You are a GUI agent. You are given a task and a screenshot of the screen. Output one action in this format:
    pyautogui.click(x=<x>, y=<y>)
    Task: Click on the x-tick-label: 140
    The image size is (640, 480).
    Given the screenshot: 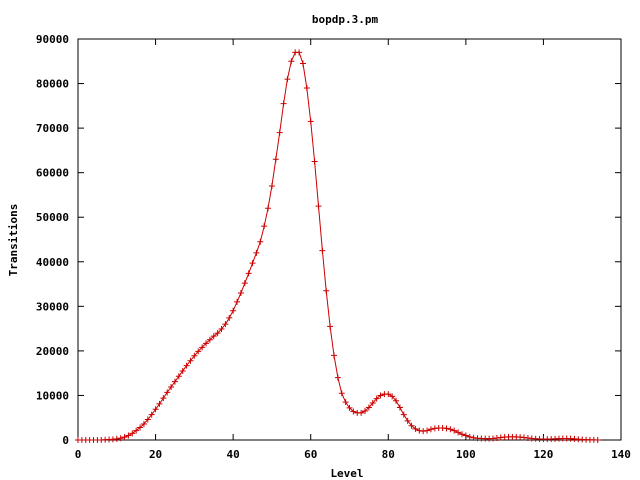 What is the action you would take?
    pyautogui.click(x=621, y=454)
    